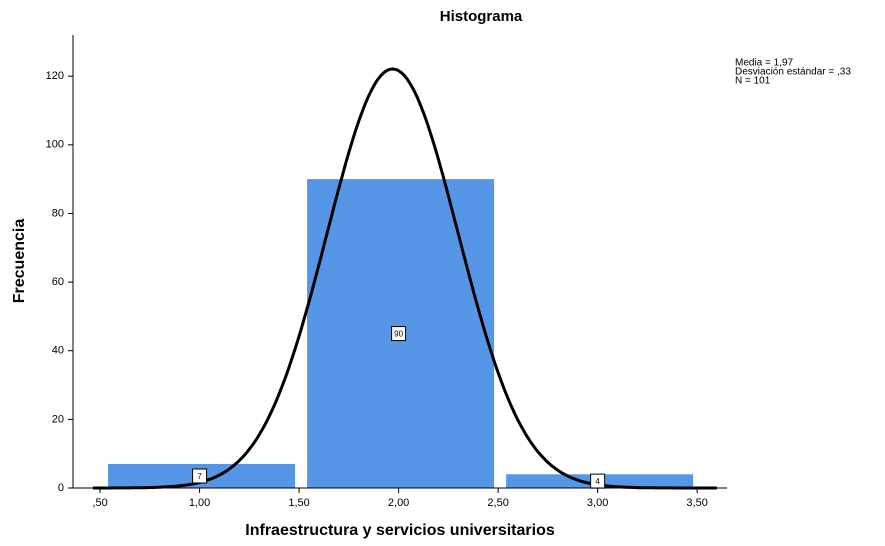  I want to click on x-tick-label: 1,50, so click(298, 503).